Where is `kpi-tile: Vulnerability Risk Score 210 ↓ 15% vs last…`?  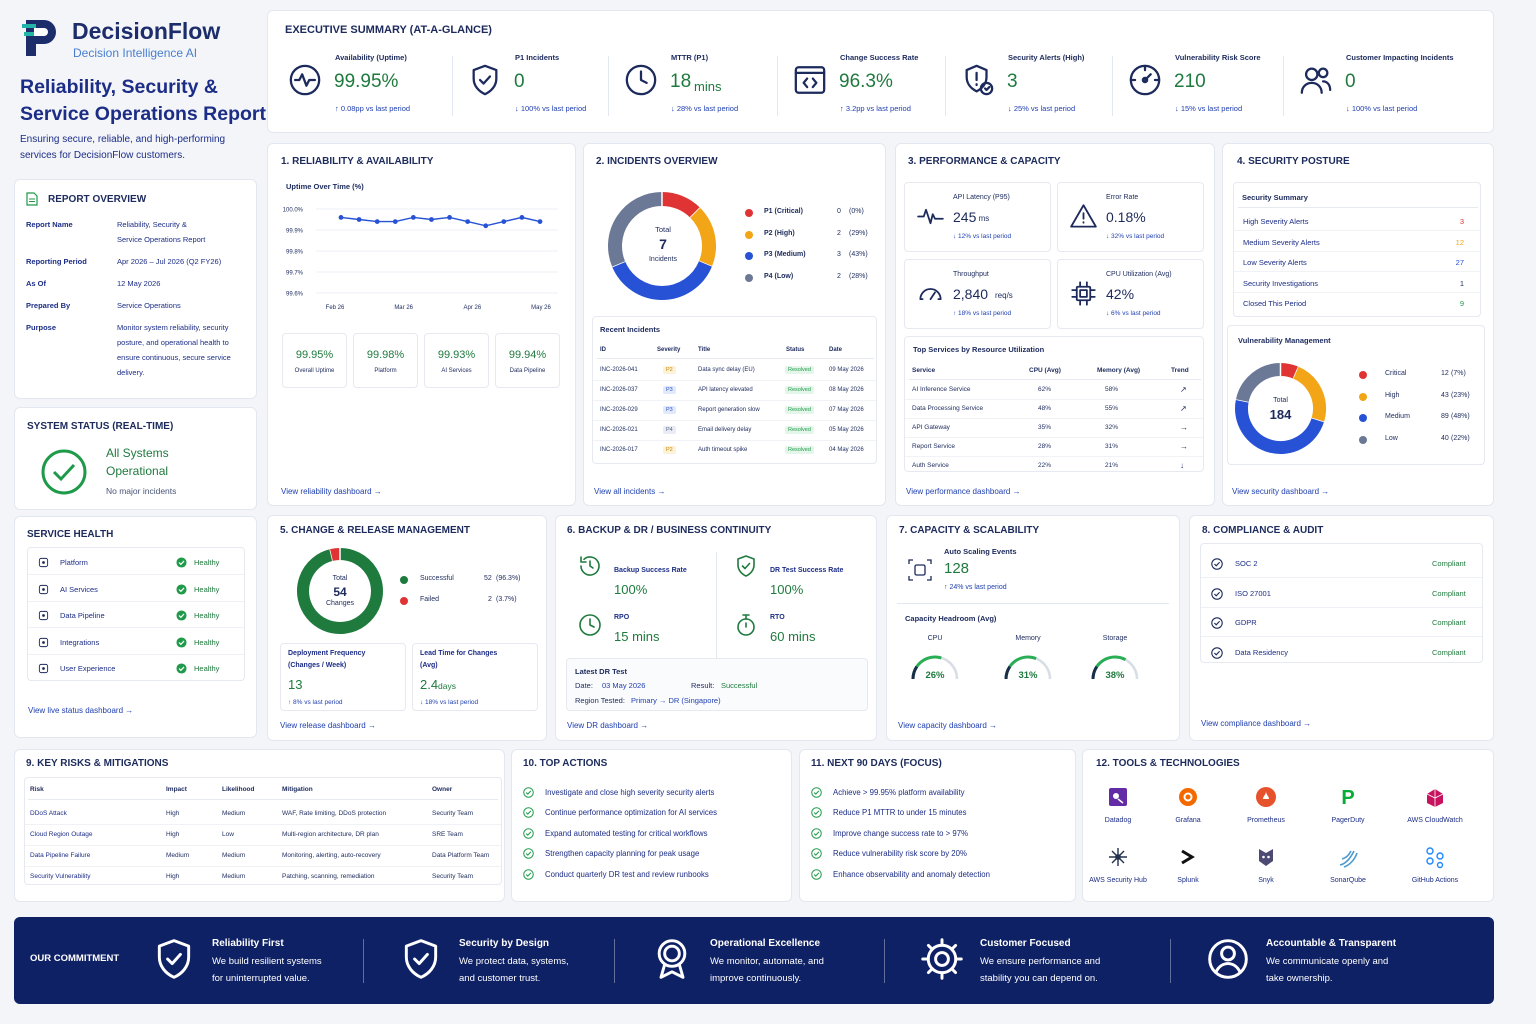 kpi-tile: Vulnerability Risk Score 210 ↓ 15% vs last… is located at coordinates (1208, 84).